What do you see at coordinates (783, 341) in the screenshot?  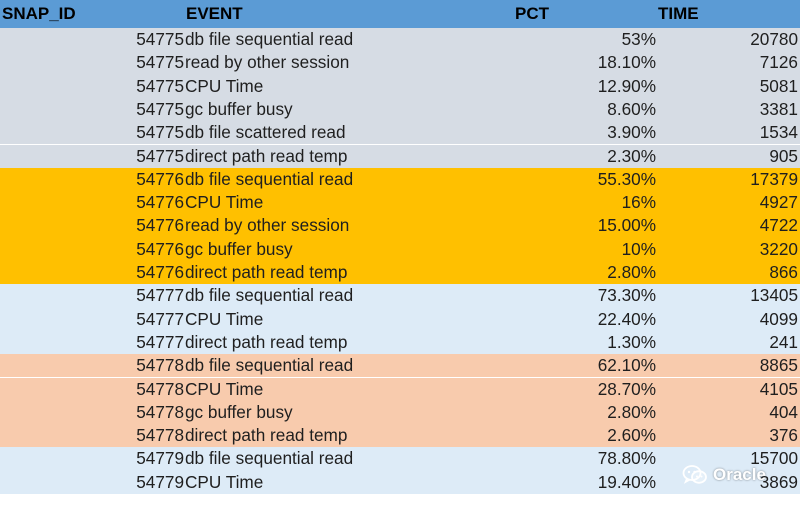 I see `time-cell: 241` at bounding box center [783, 341].